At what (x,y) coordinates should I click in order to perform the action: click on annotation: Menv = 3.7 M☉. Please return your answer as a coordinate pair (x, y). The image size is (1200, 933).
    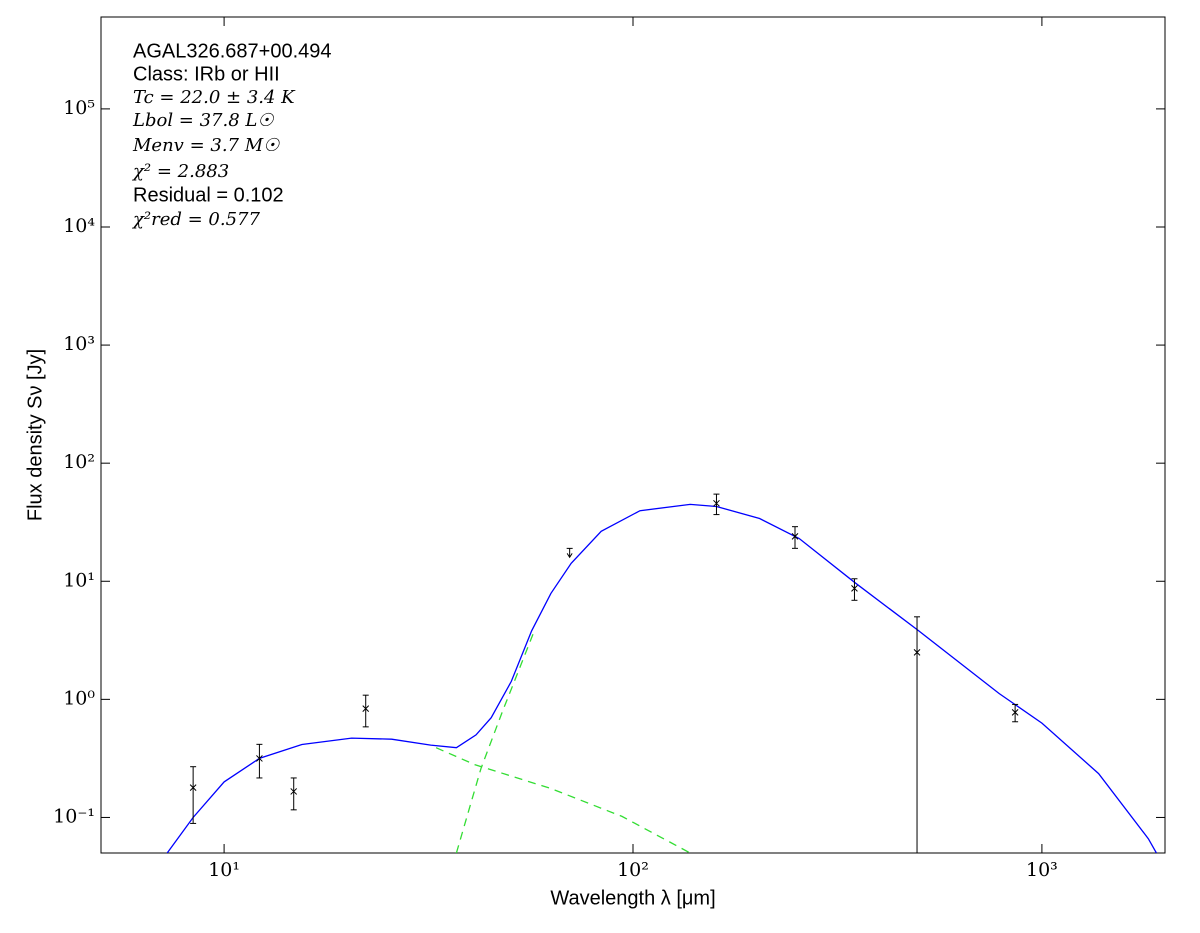
    Looking at the image, I should click on (206, 145).